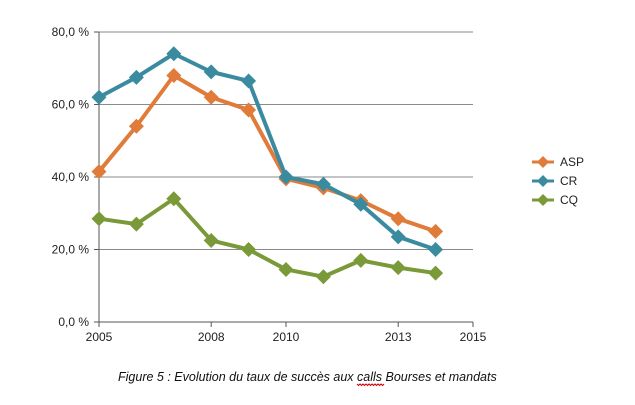  Describe the element at coordinates (558, 181) in the screenshot. I see `legend: ASP CR CQ` at that location.